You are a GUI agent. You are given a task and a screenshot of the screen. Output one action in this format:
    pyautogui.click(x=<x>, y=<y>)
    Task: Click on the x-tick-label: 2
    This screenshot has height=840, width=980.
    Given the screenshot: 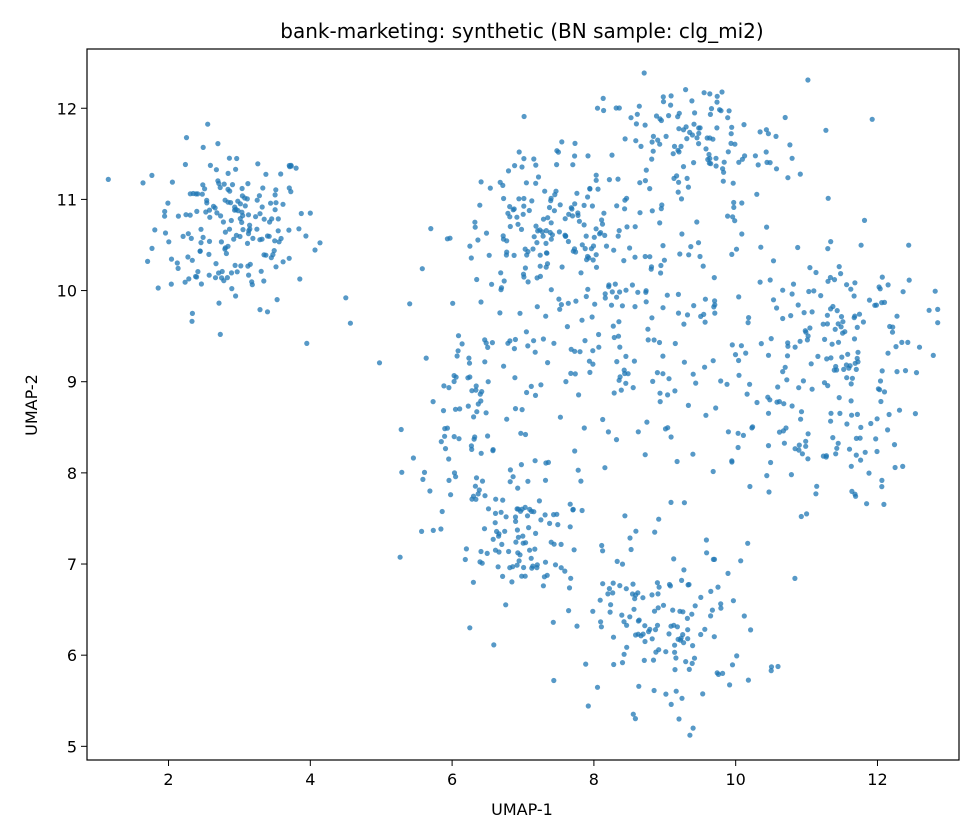 What is the action you would take?
    pyautogui.click(x=168, y=779)
    